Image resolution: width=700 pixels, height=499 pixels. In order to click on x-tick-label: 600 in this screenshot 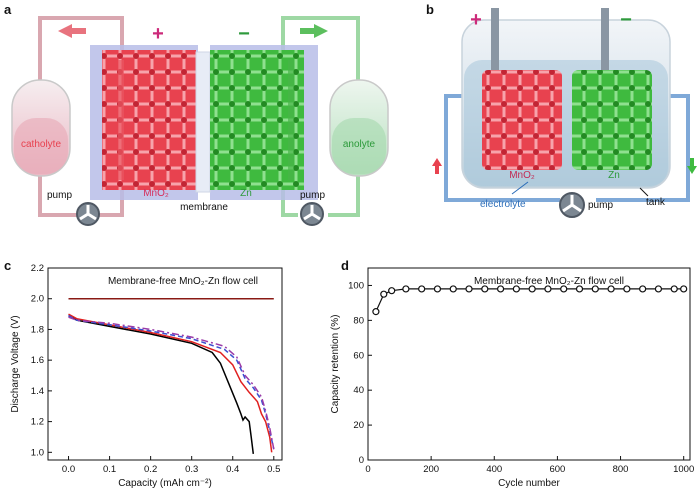, I will do `click(557, 469)`.